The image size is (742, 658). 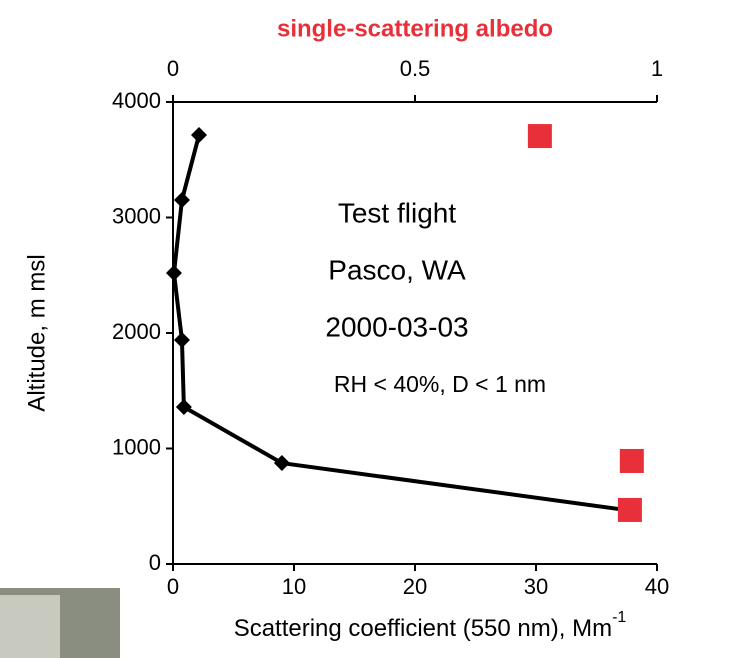 What do you see at coordinates (136, 446) in the screenshot?
I see `y-tick-label: 1000` at bounding box center [136, 446].